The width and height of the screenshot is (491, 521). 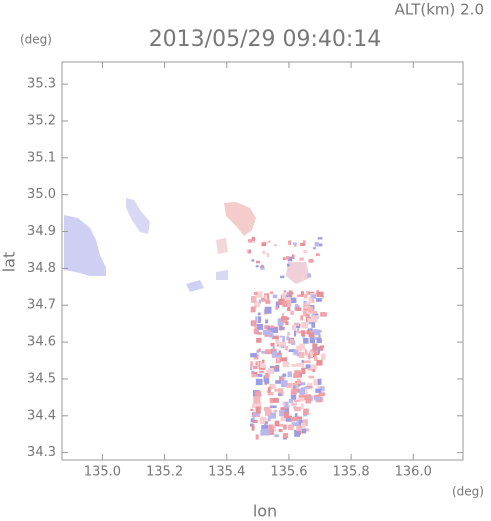 What do you see at coordinates (41, 342) in the screenshot?
I see `y-tick-label: 34.6` at bounding box center [41, 342].